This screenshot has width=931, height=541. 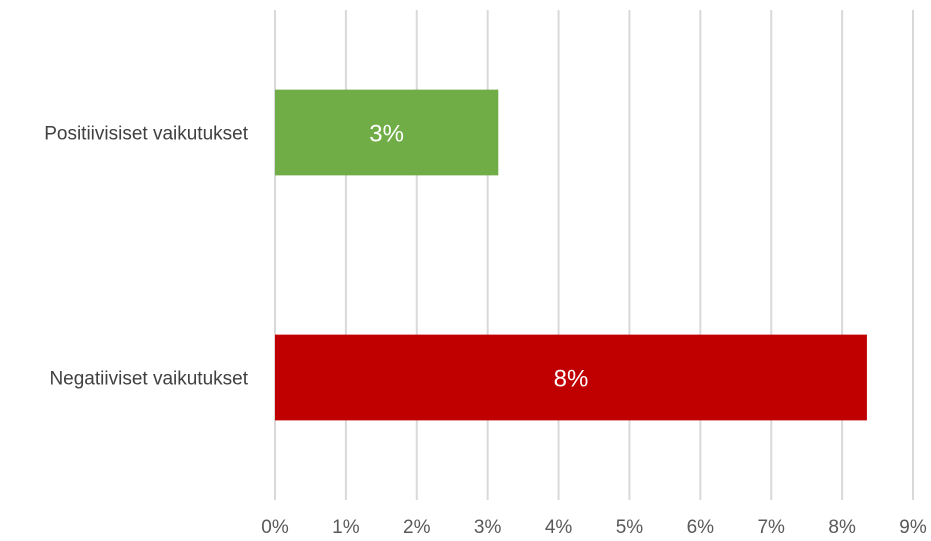 I want to click on x-axis-tick-labels: 0% 1% 2% 3% 4% 5% 6% 7% 8% 9%, so click(x=594, y=527).